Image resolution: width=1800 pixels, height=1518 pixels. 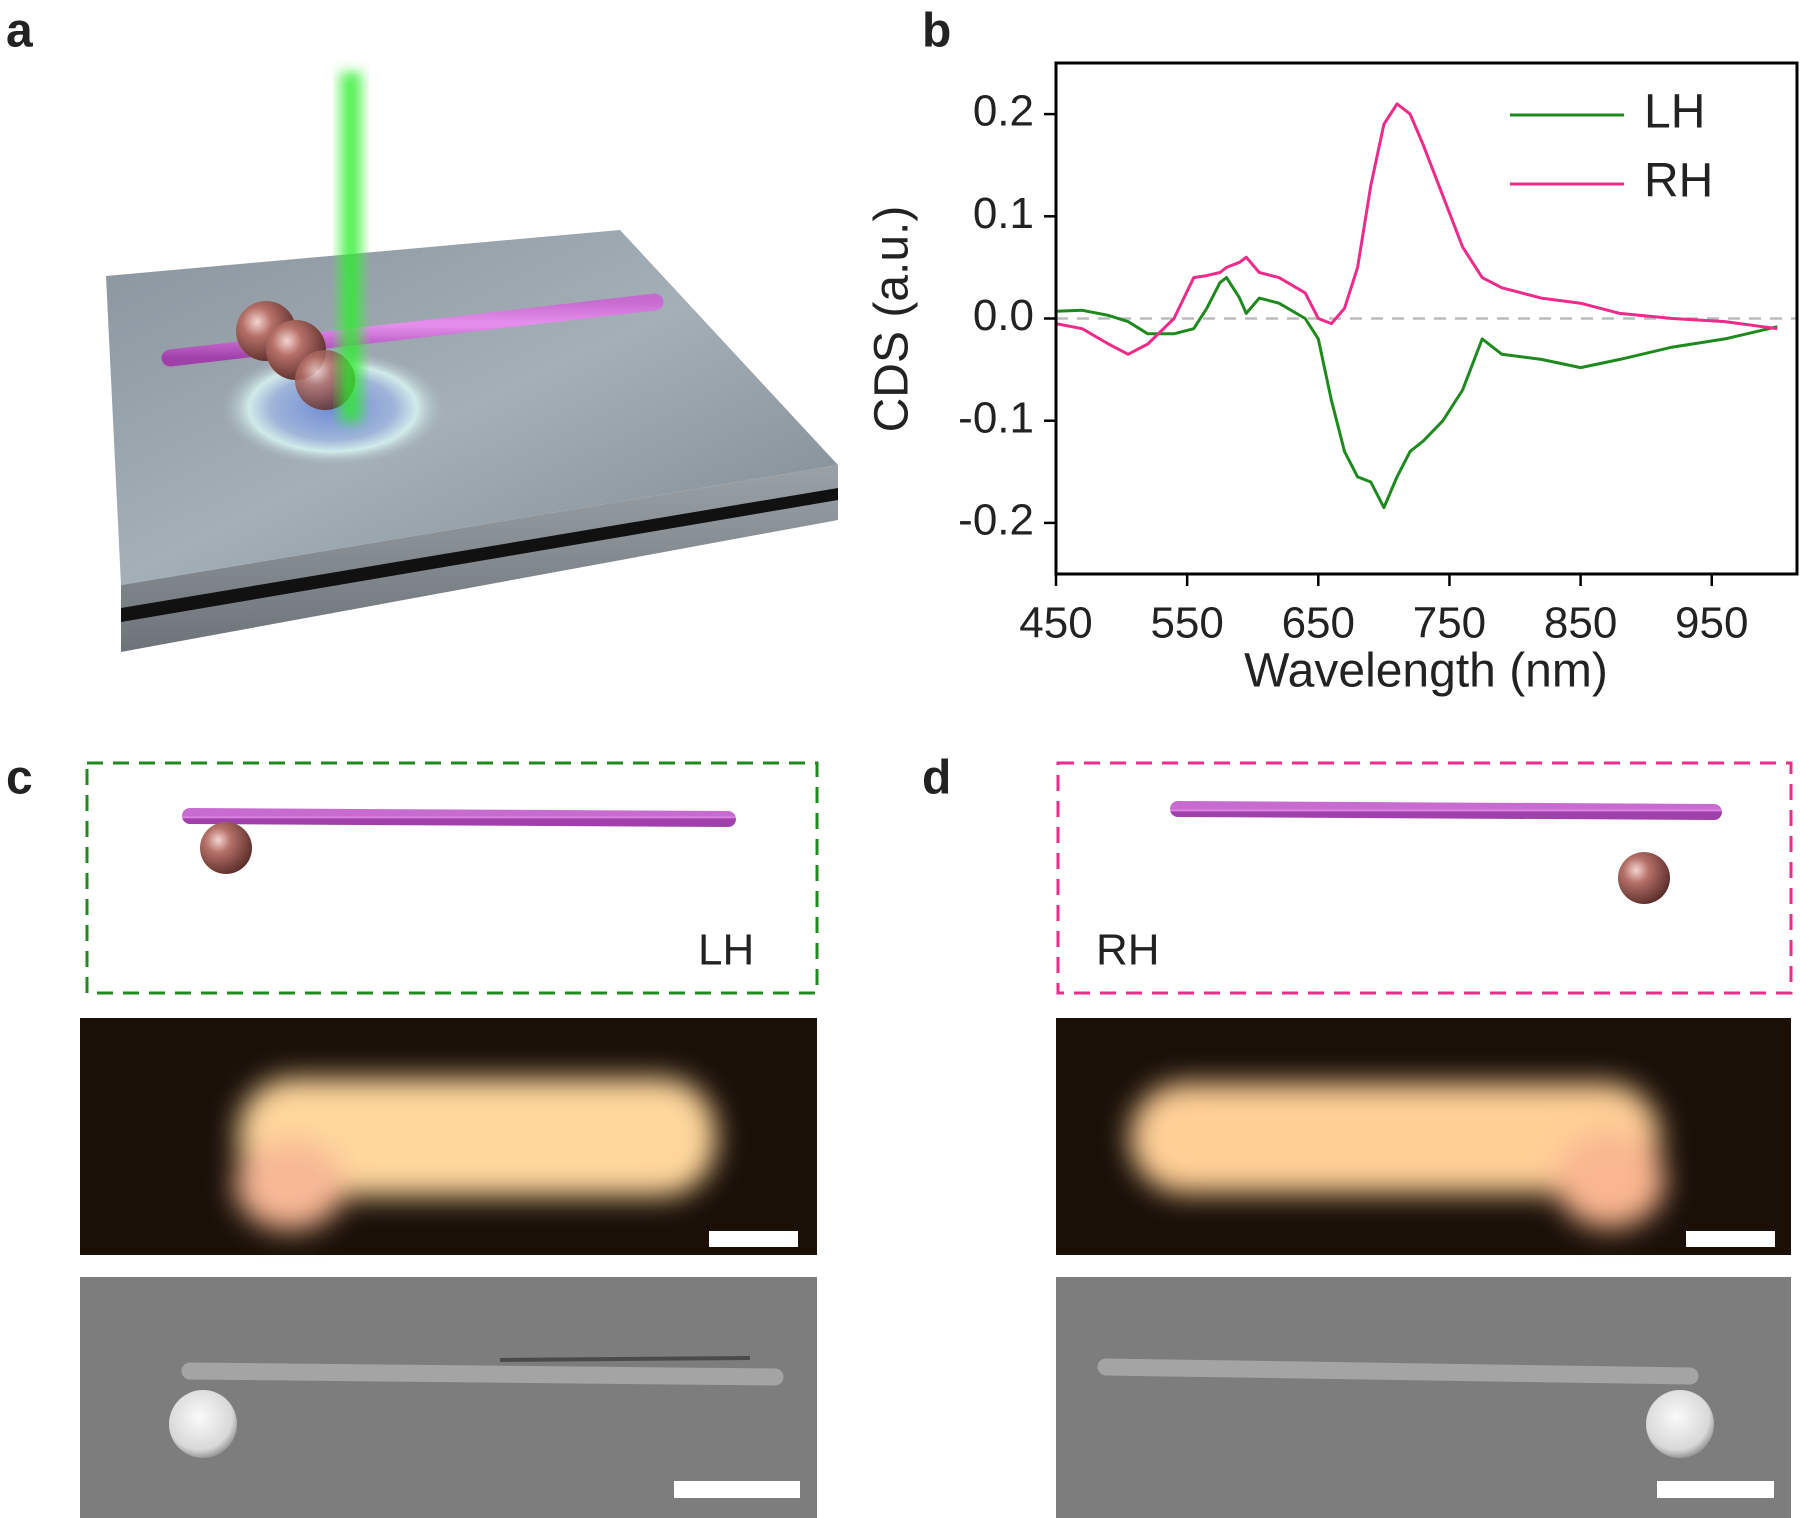 I want to click on x-tick-label: 850, so click(x=1580, y=623).